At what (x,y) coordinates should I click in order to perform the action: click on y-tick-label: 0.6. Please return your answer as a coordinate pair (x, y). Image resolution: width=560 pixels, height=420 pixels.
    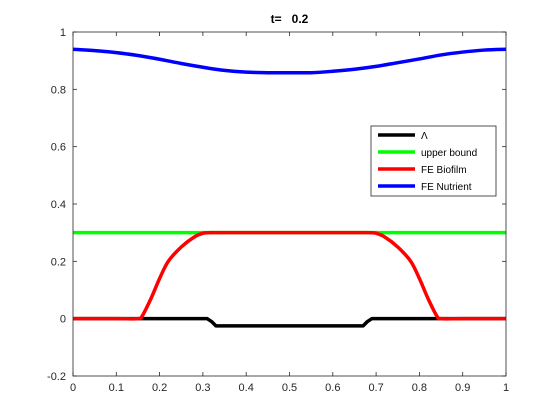
    Looking at the image, I should click on (58, 148).